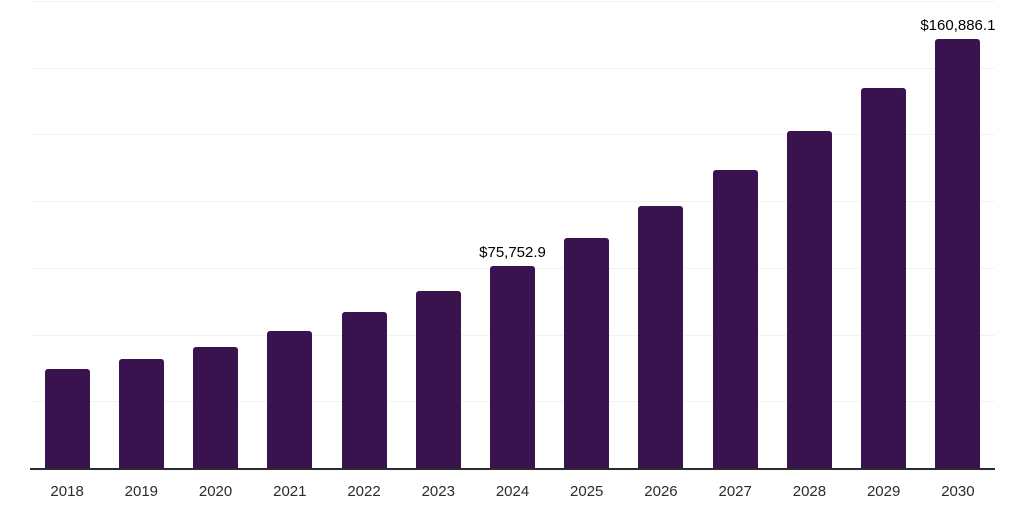 This screenshot has width=1024, height=512. Describe the element at coordinates (215, 491) in the screenshot. I see `x-tick-2020: 2020` at that location.